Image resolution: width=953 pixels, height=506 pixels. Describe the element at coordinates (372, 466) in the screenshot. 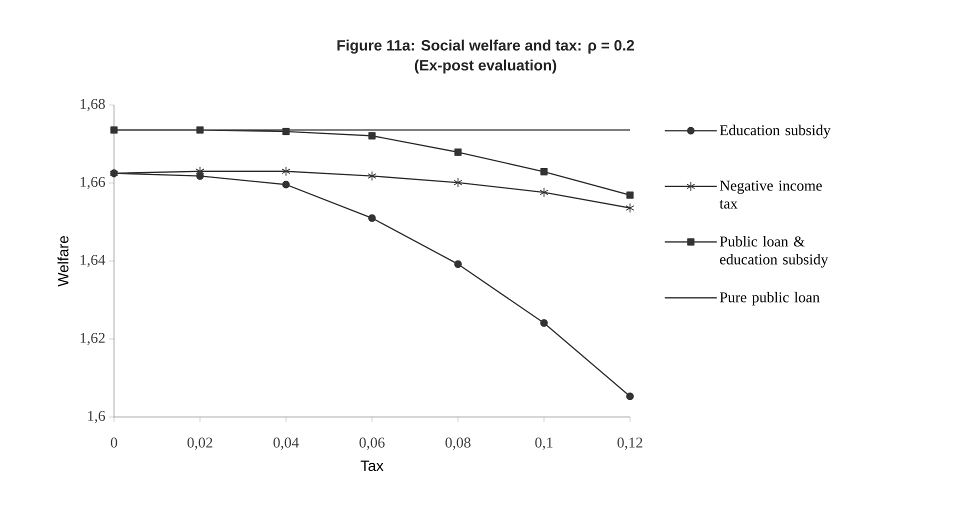

I see `x-axis-title: Tax` at that location.